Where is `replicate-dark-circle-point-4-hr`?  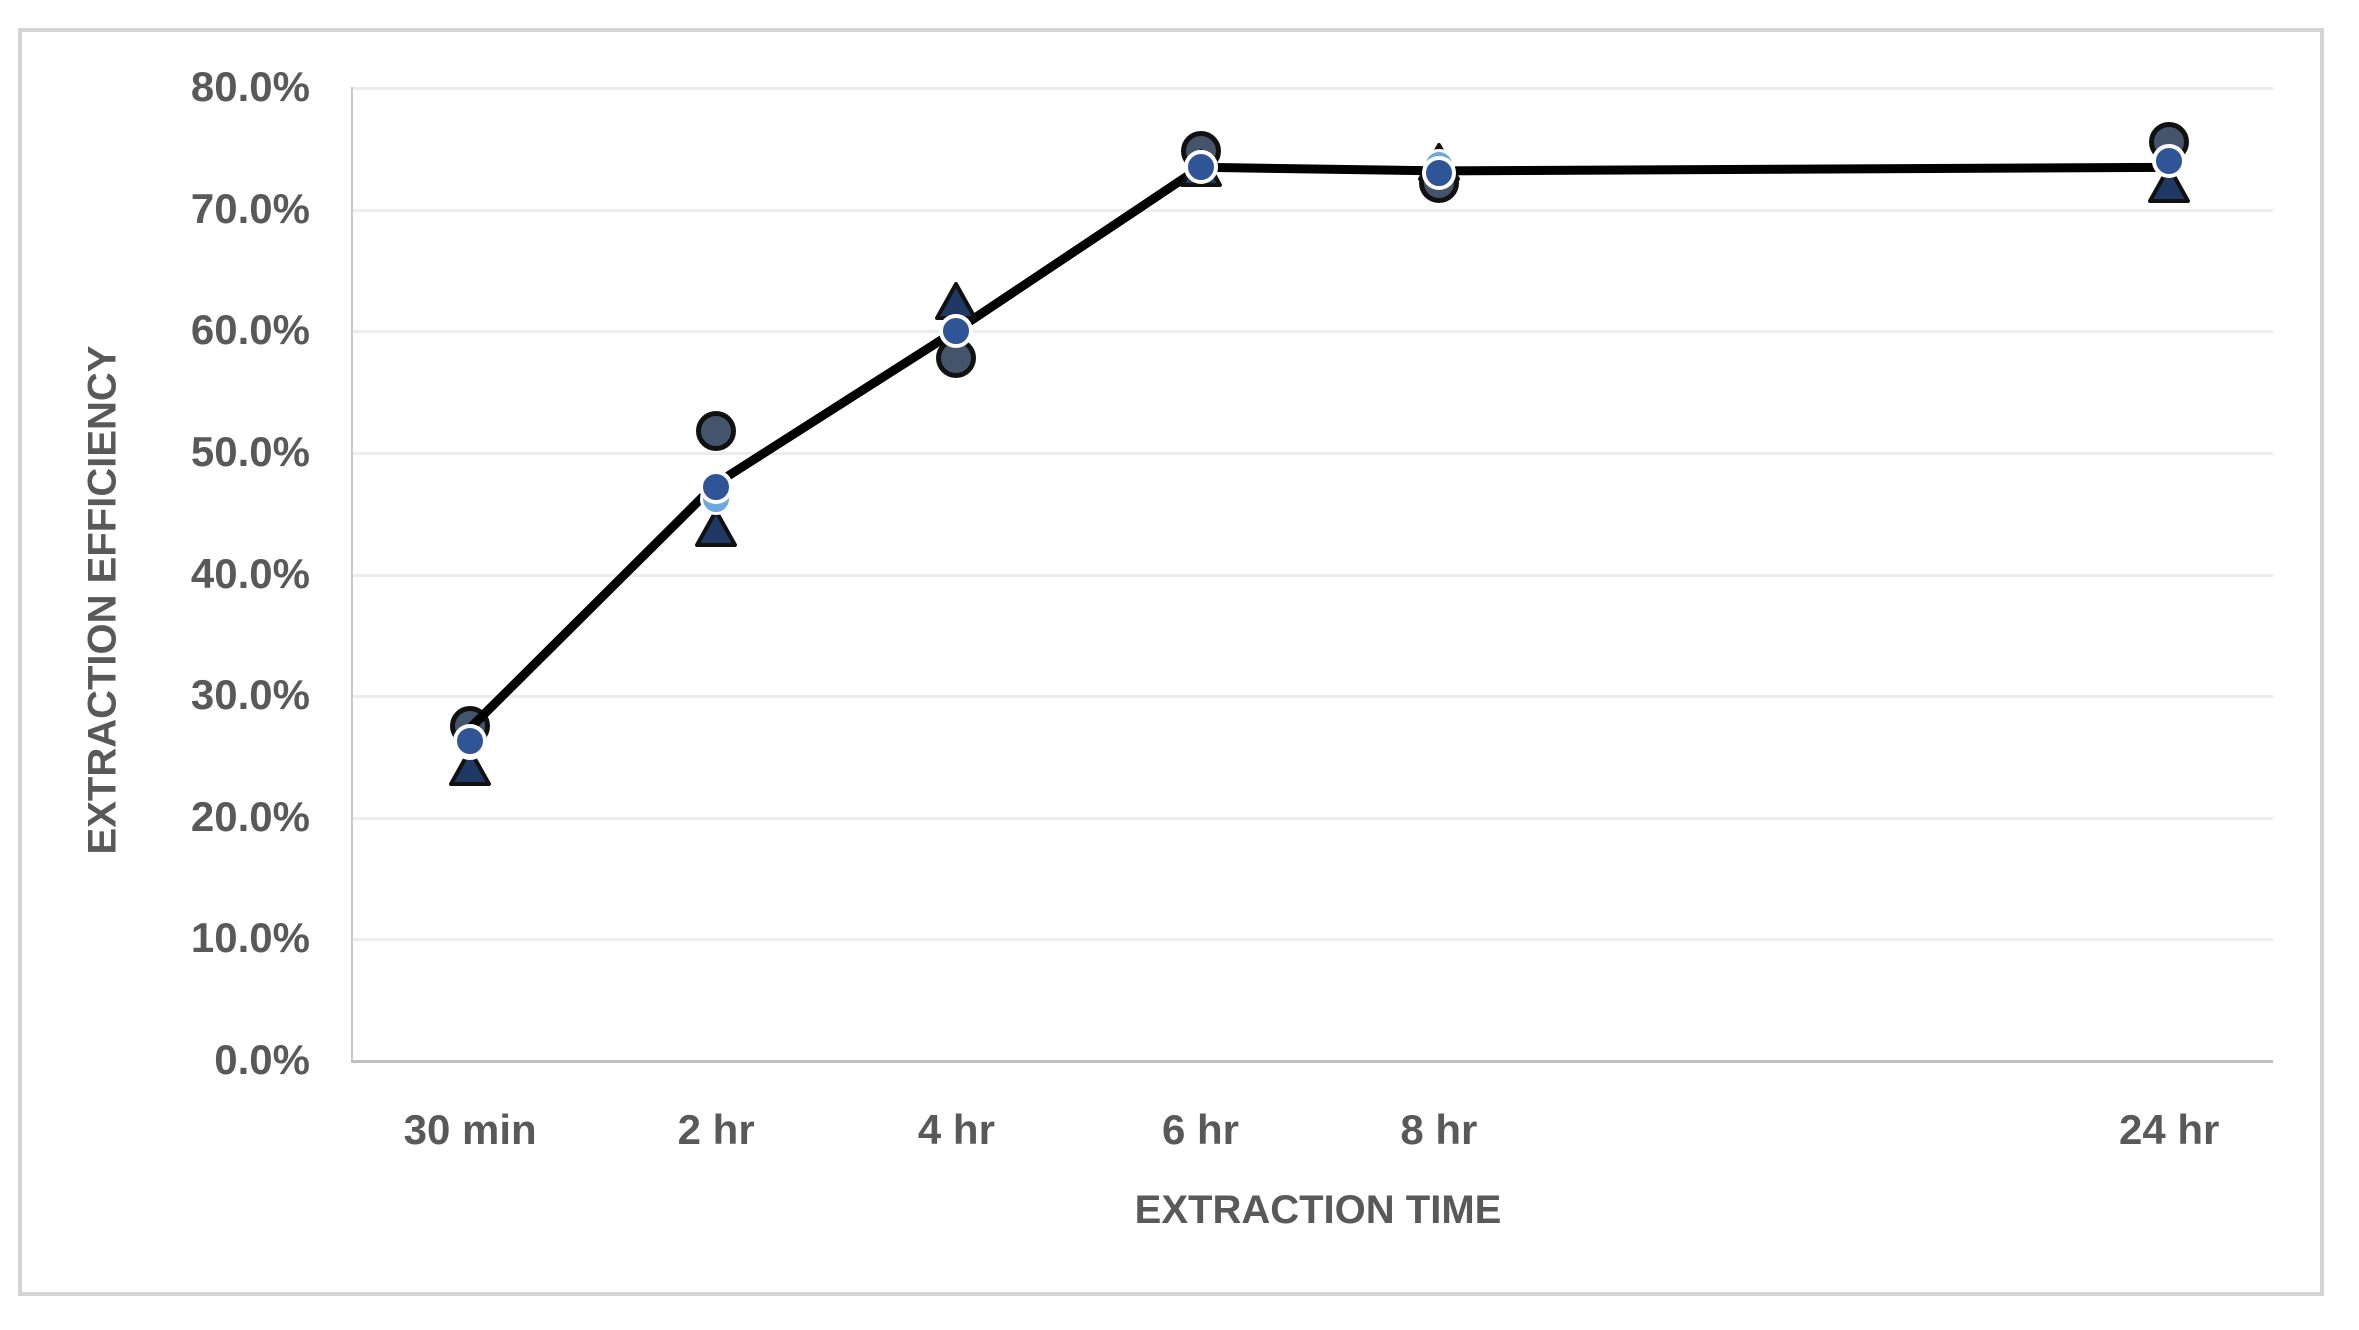 replicate-dark-circle-point-4-hr is located at coordinates (956, 358).